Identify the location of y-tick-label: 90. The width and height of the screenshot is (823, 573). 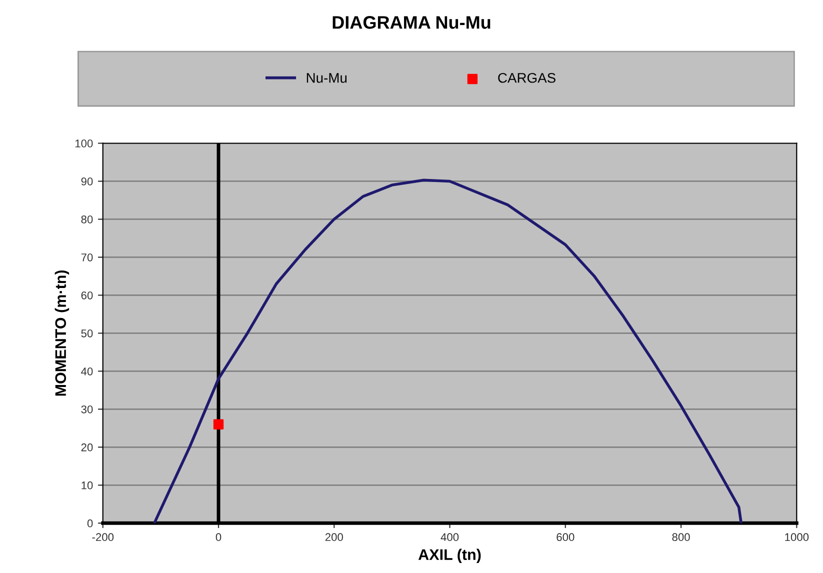
(87, 182).